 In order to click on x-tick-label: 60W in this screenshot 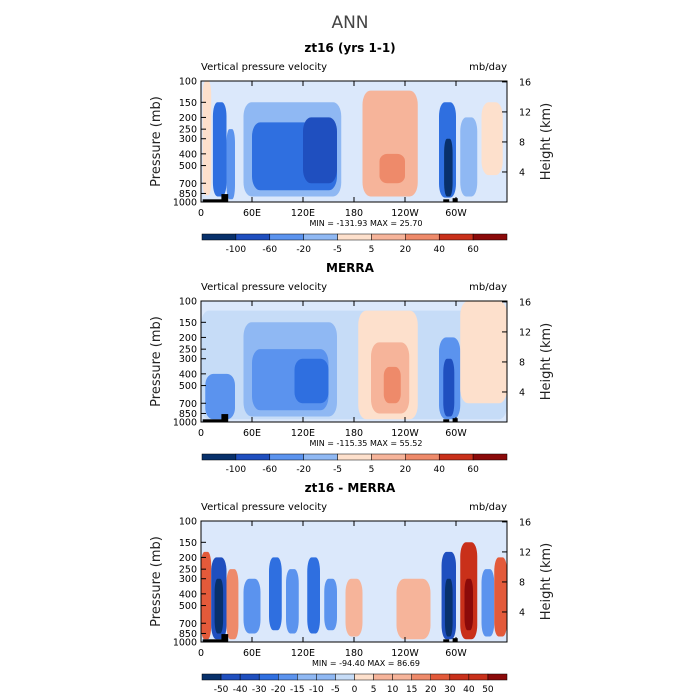, I will do `click(456, 213)`.